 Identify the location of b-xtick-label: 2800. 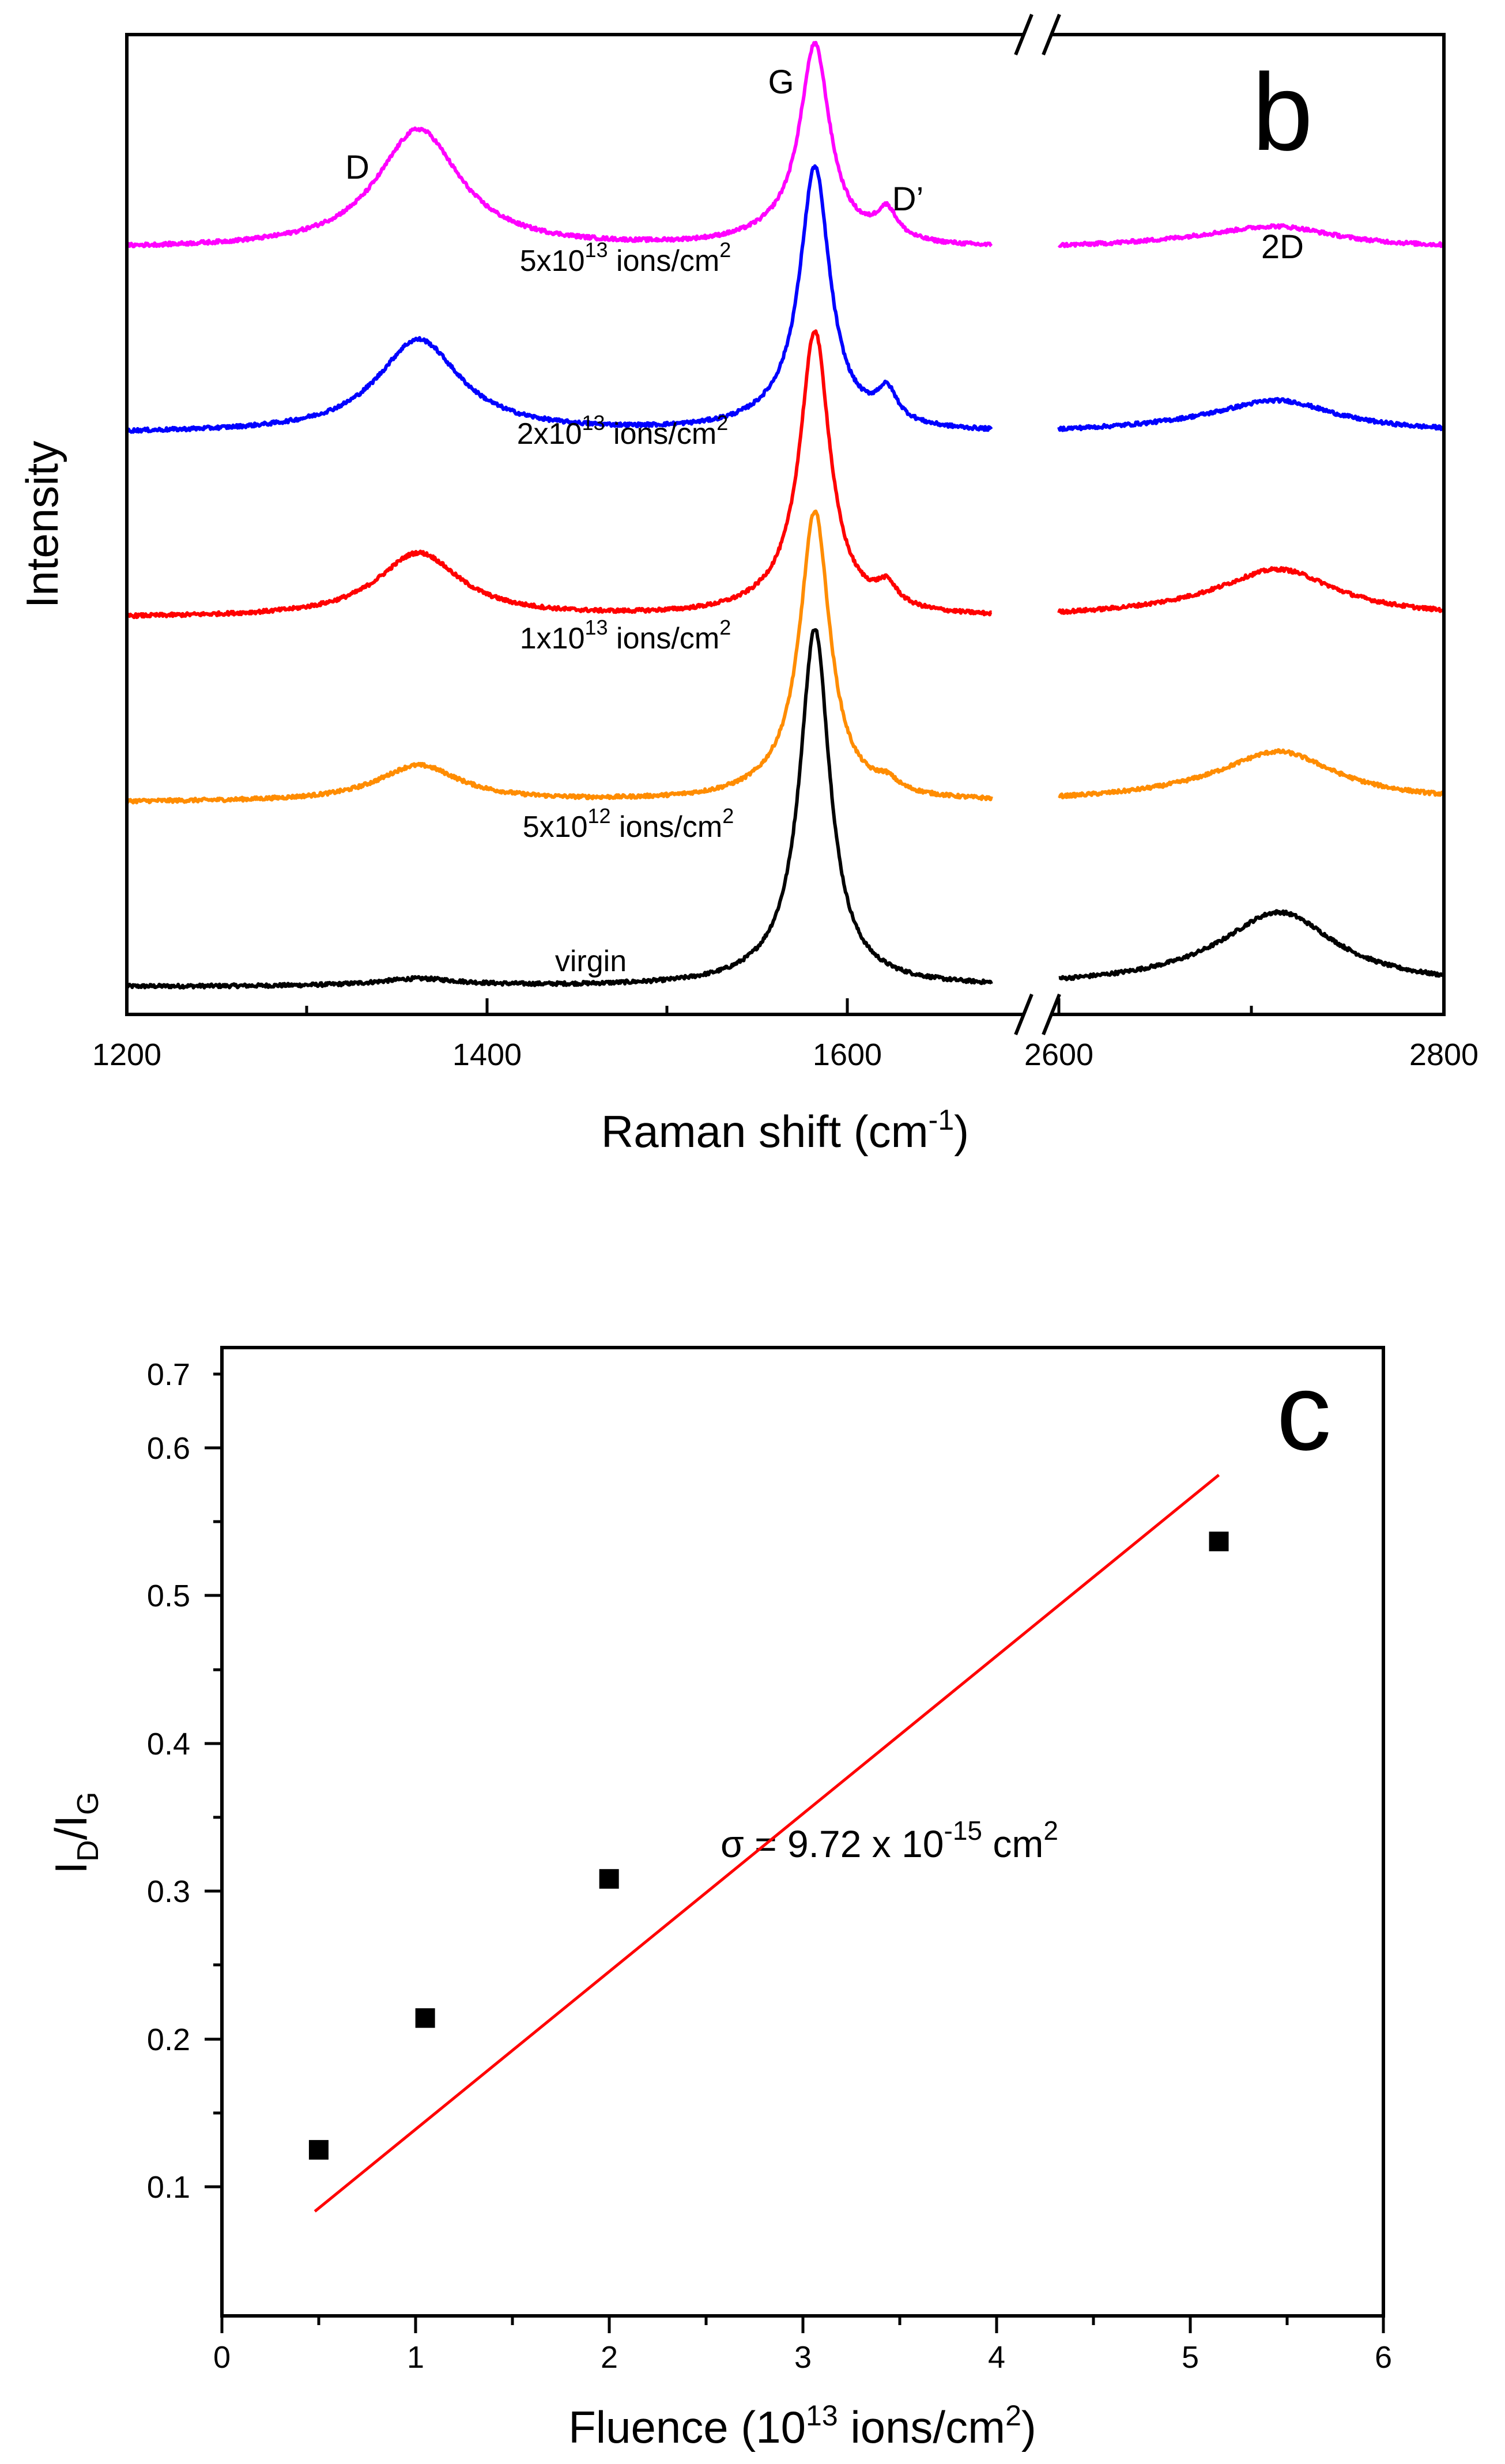
(1444, 1054).